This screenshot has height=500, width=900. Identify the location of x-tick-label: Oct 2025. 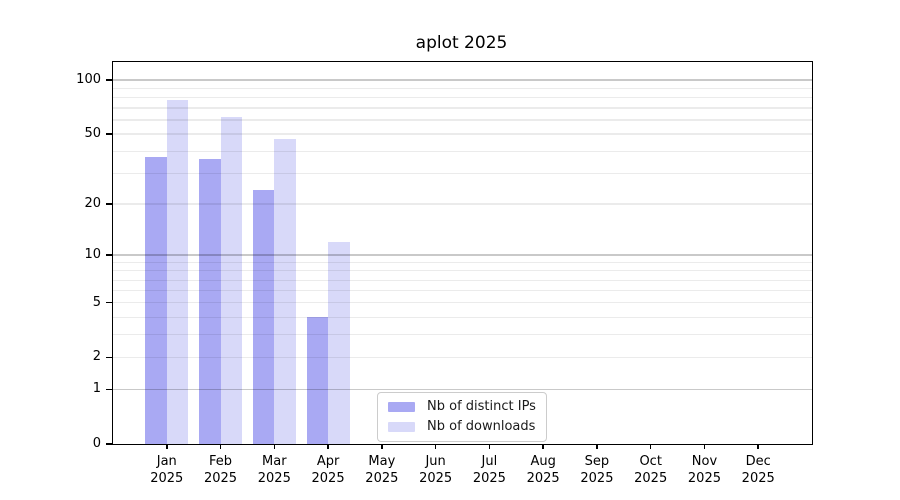
(651, 470).